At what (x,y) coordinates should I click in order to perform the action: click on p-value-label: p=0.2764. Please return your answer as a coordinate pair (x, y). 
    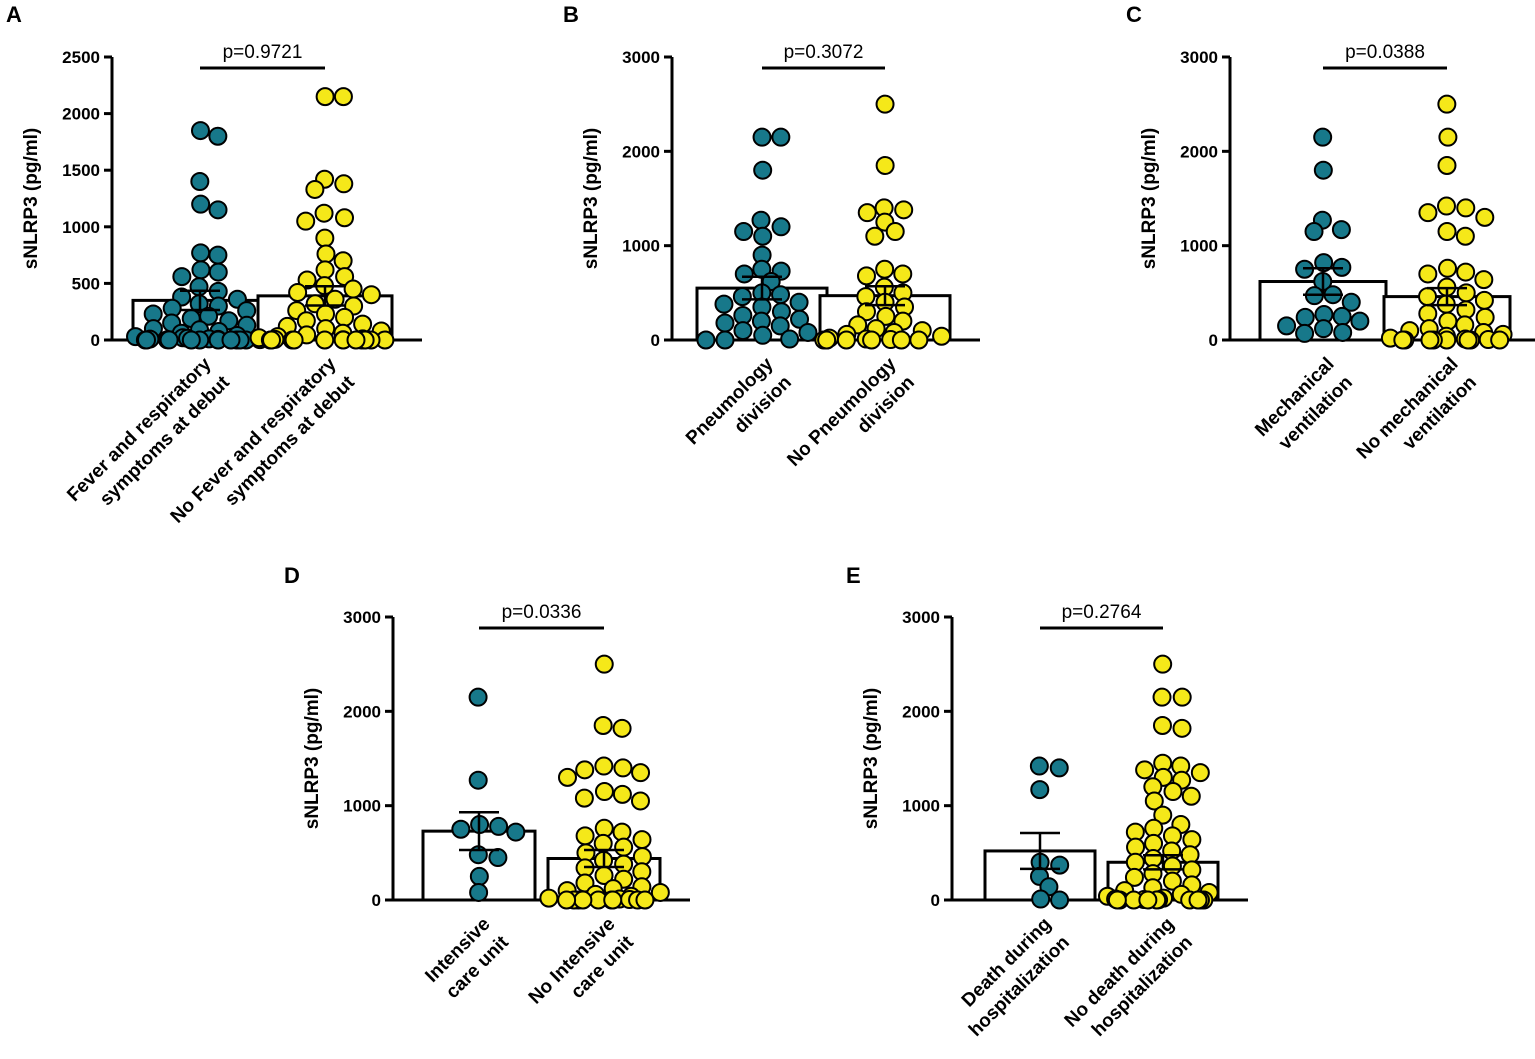
    Looking at the image, I should click on (1102, 612).